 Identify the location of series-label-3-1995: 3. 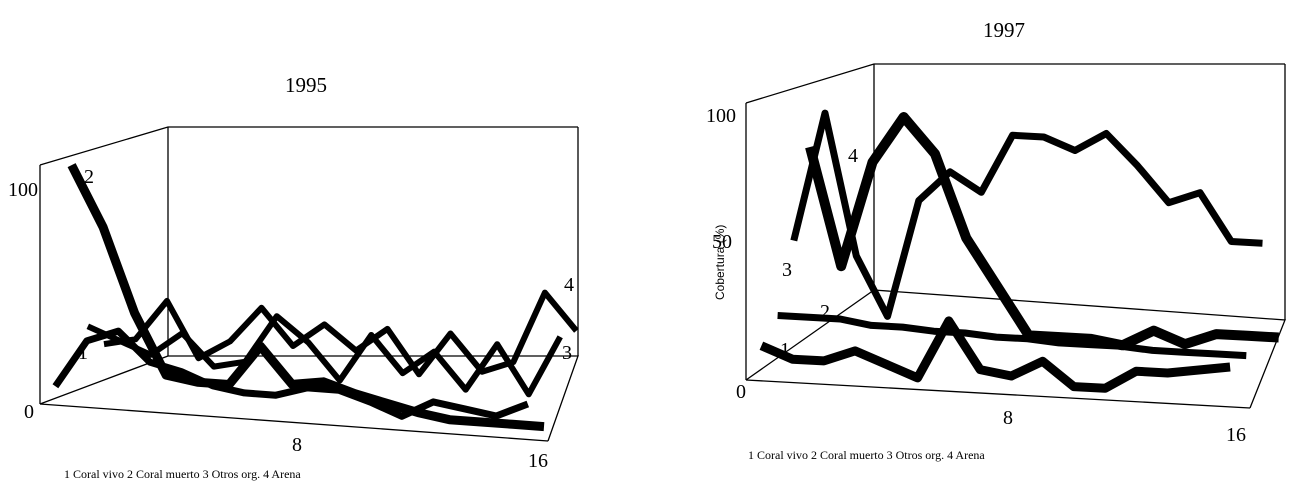
(567, 353).